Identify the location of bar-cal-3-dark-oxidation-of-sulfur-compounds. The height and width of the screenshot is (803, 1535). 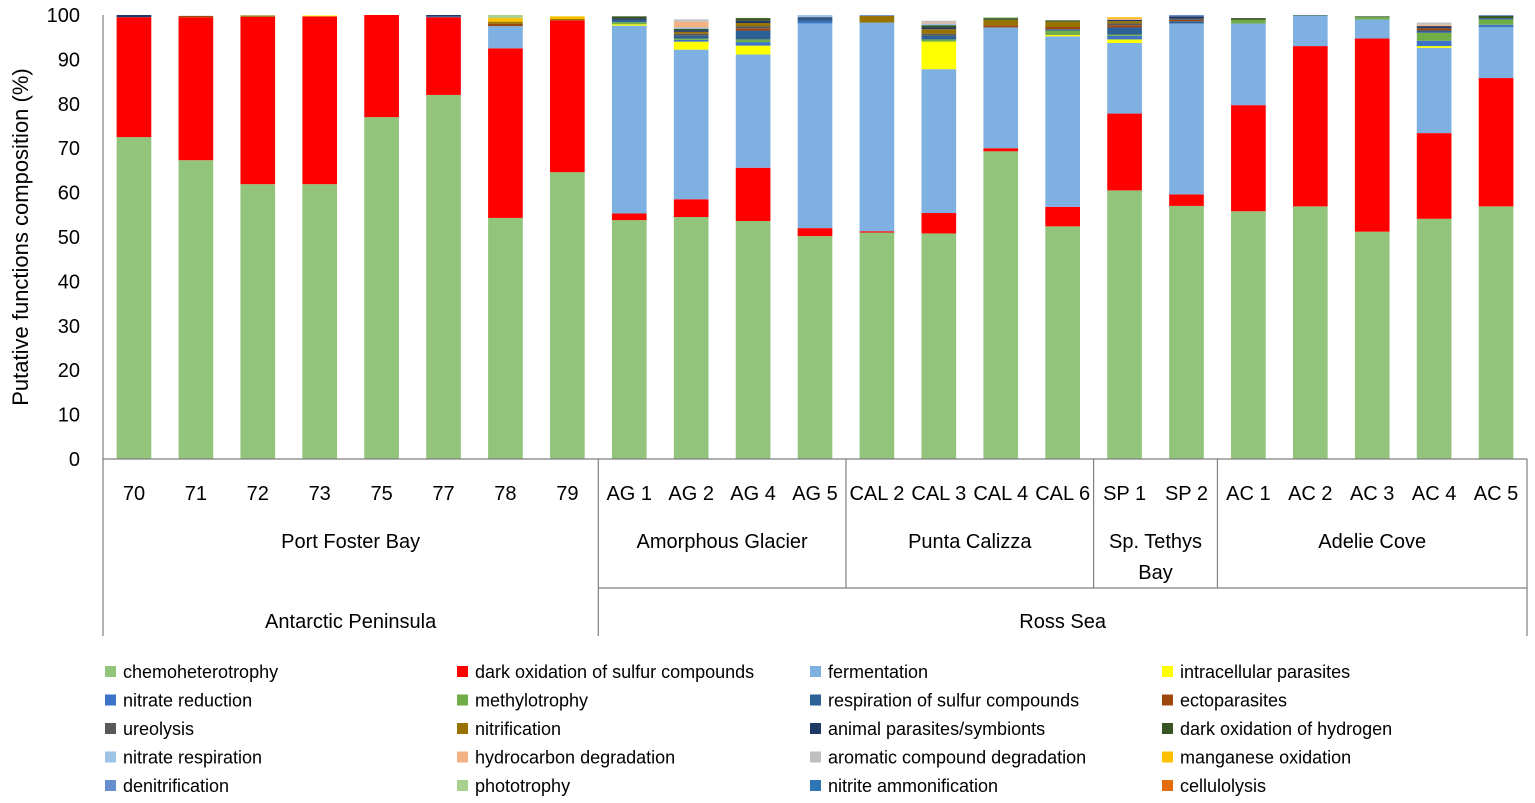
(939, 223).